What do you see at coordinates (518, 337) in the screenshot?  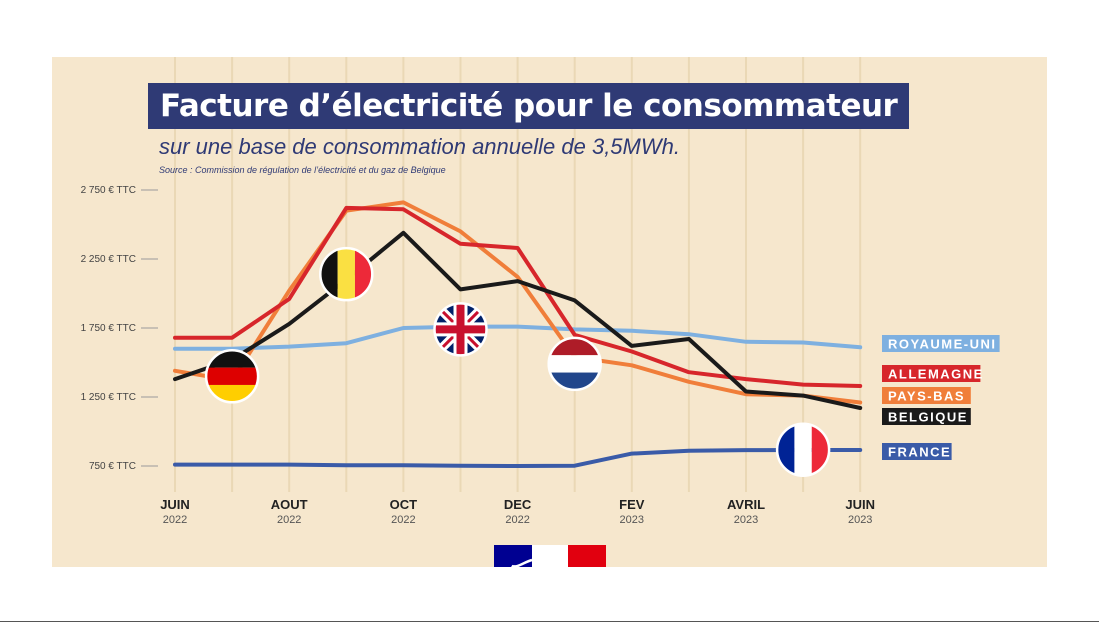 I see `series-line-royaume-uni` at bounding box center [518, 337].